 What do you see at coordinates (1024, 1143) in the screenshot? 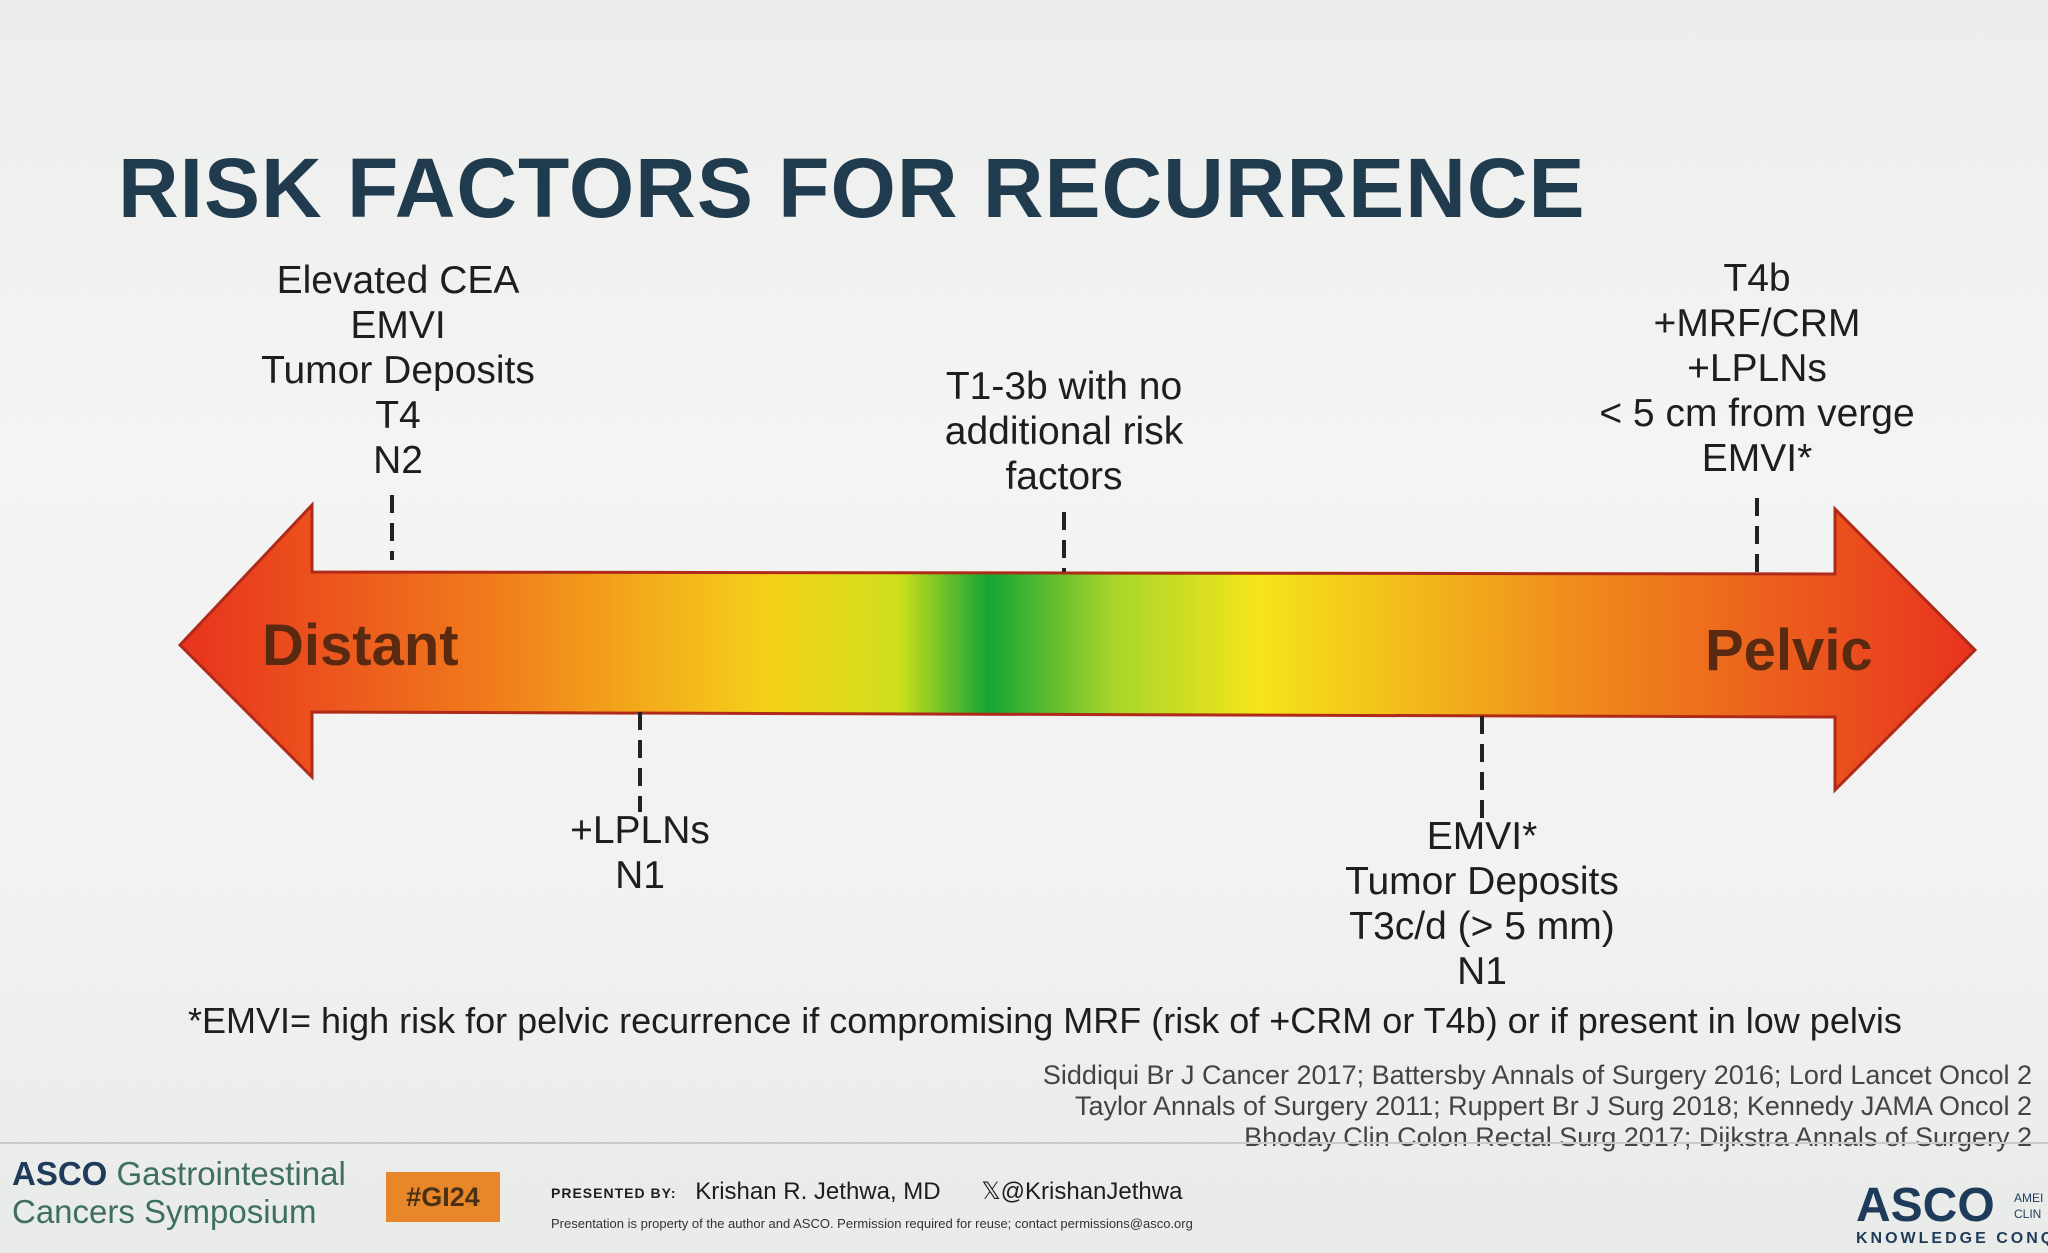
I see `footer-divider` at bounding box center [1024, 1143].